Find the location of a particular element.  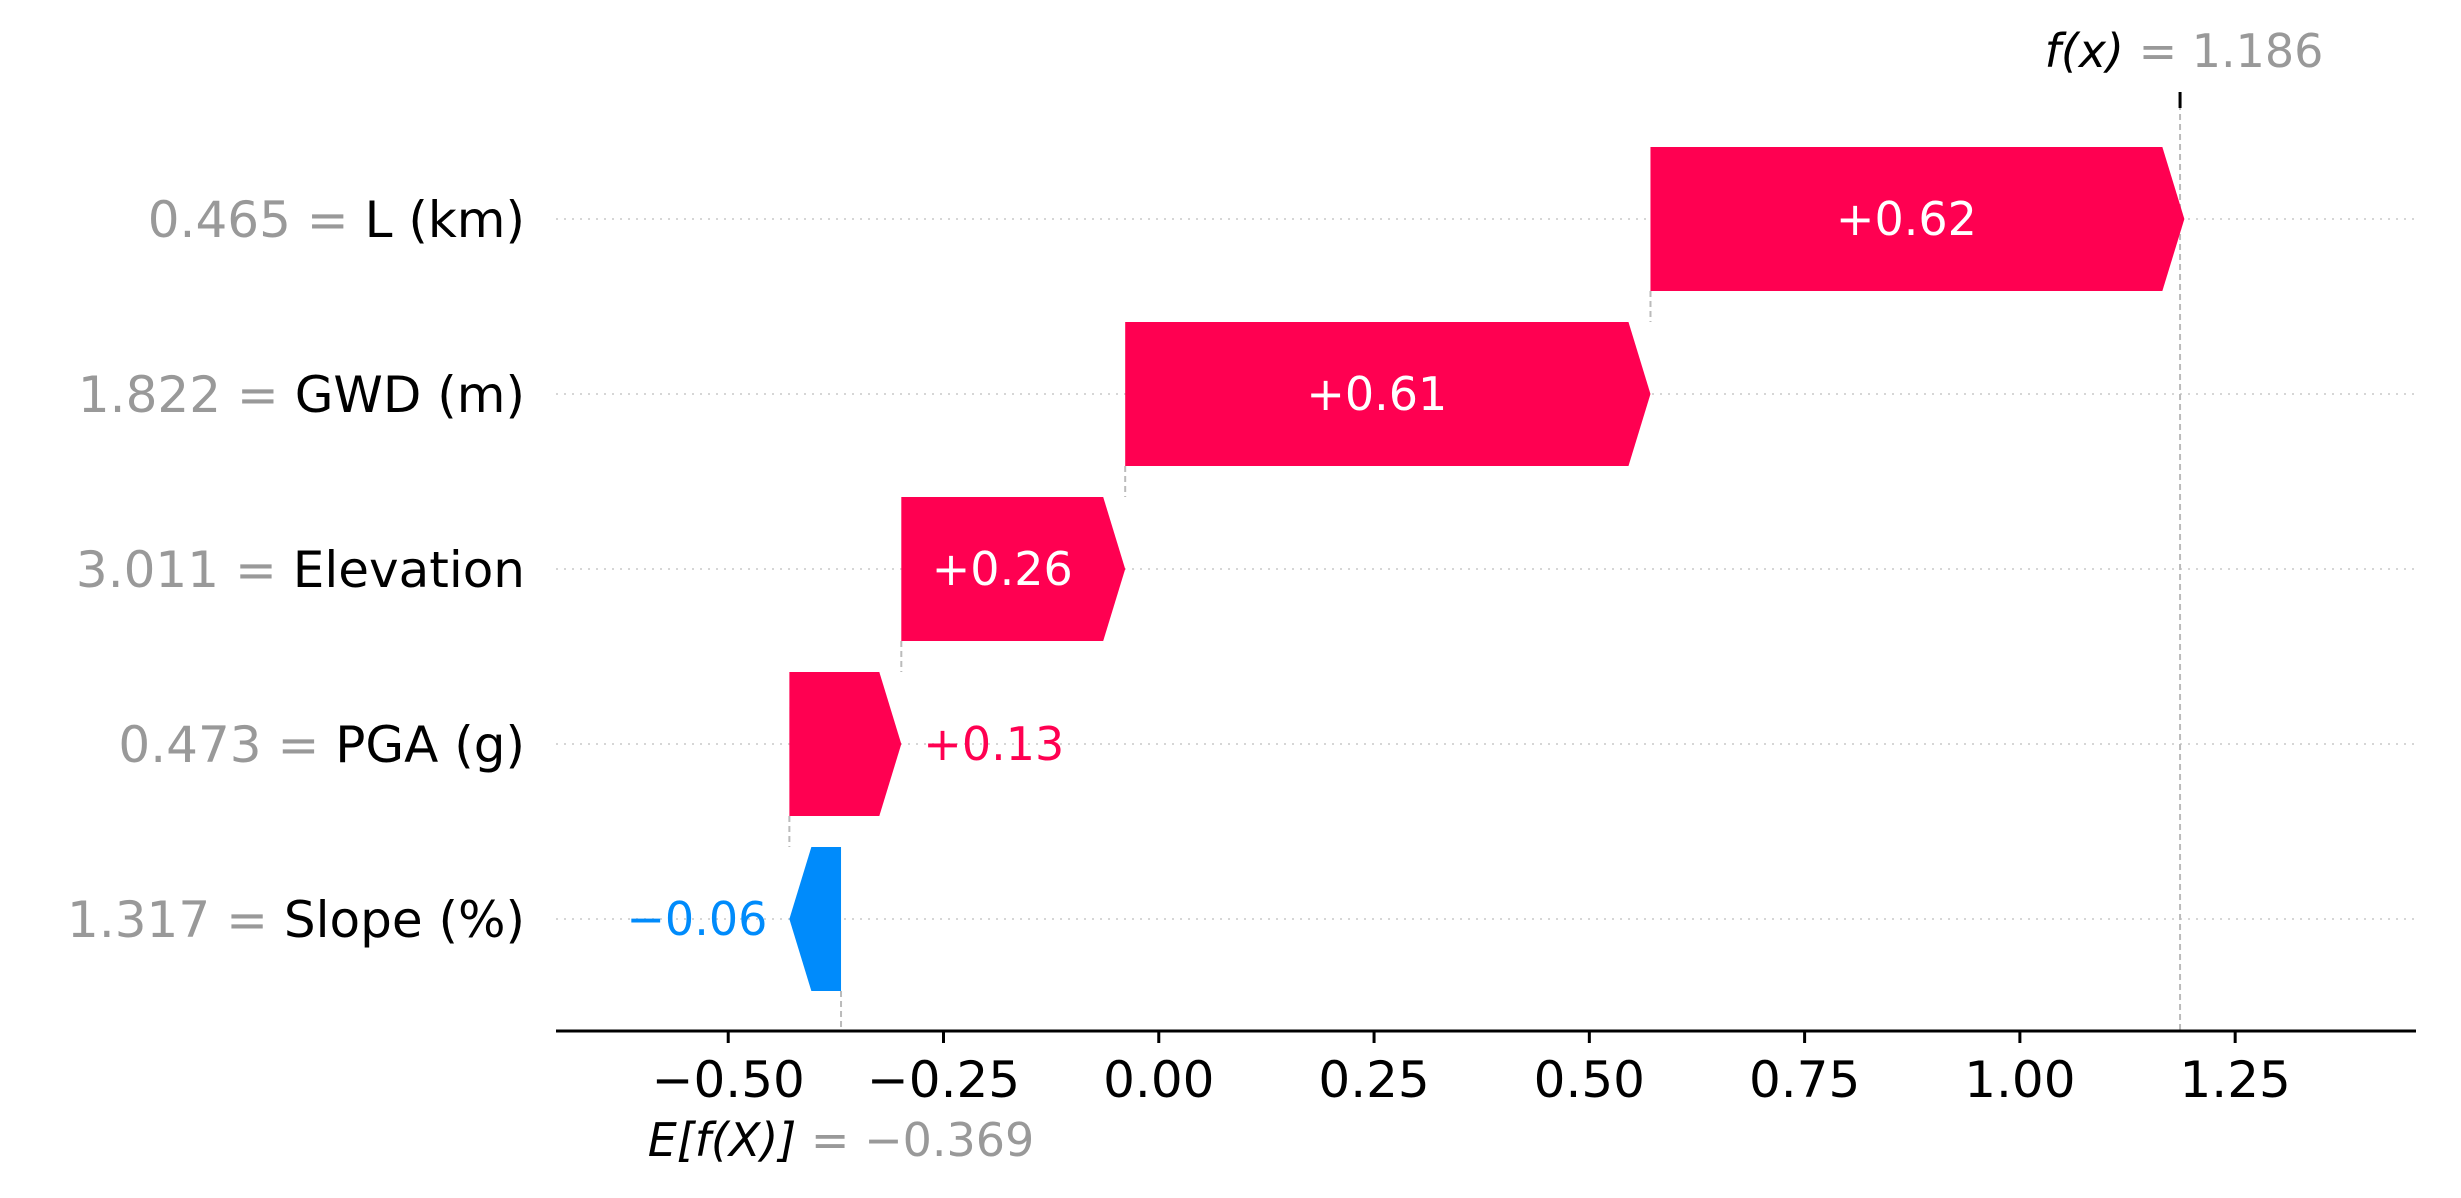

feature-name: Elevation is located at coordinates (409, 570).